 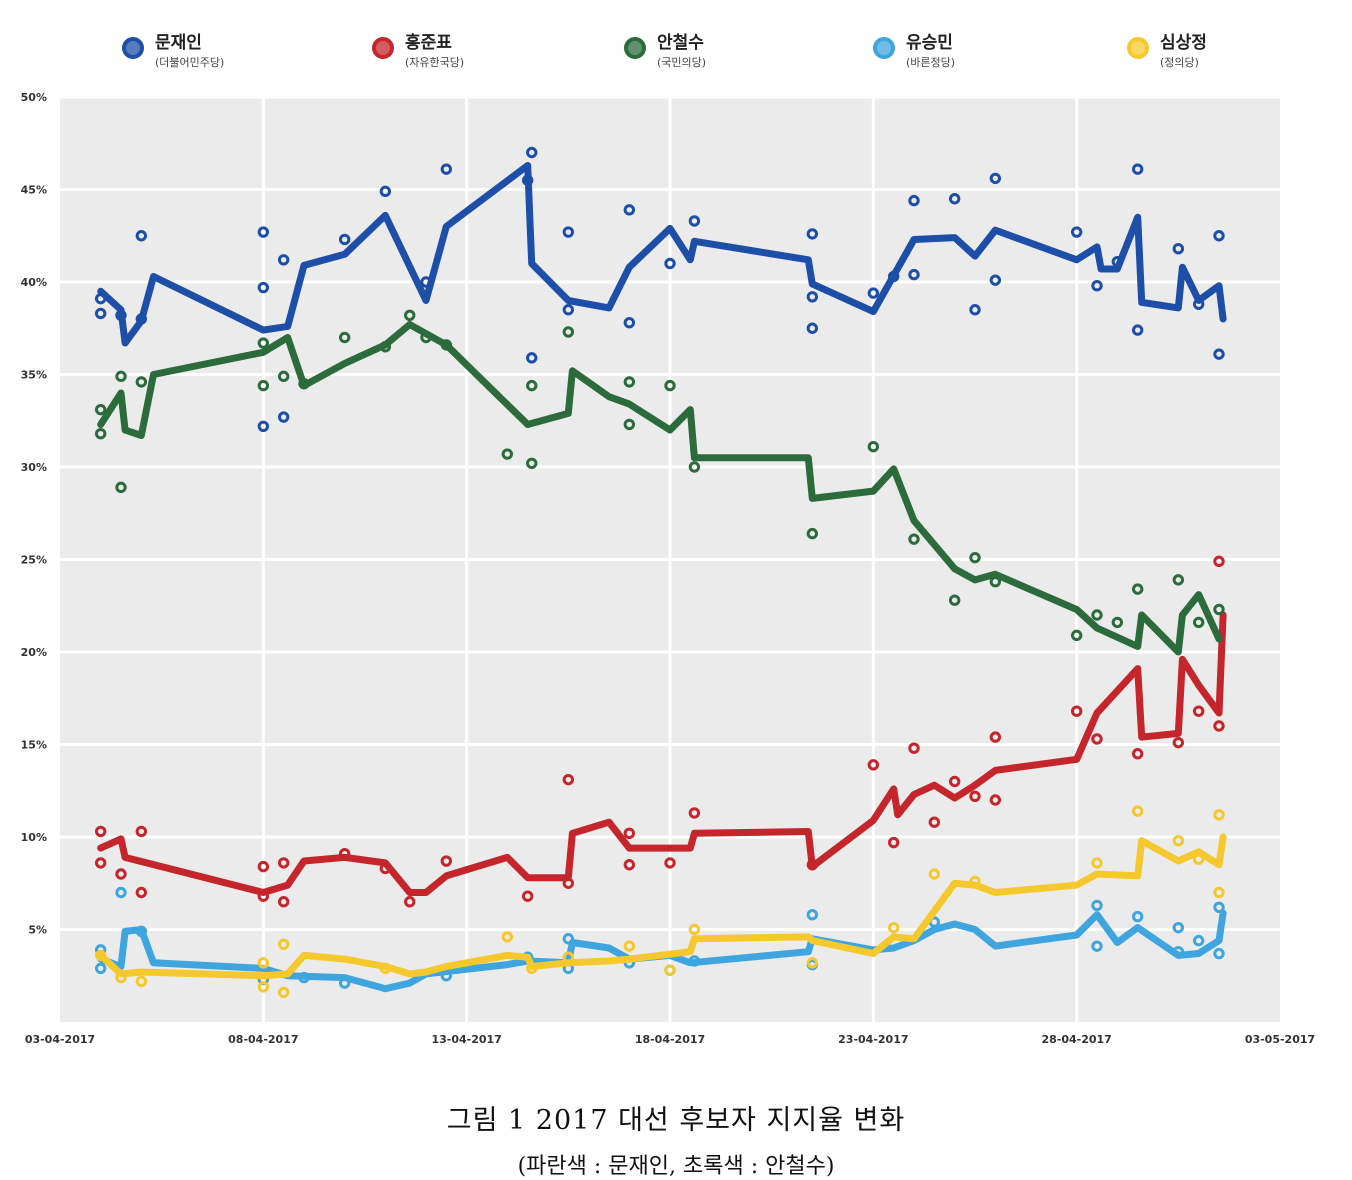 What do you see at coordinates (873, 1039) in the screenshot?
I see `x-tick-label: 23-04-2017` at bounding box center [873, 1039].